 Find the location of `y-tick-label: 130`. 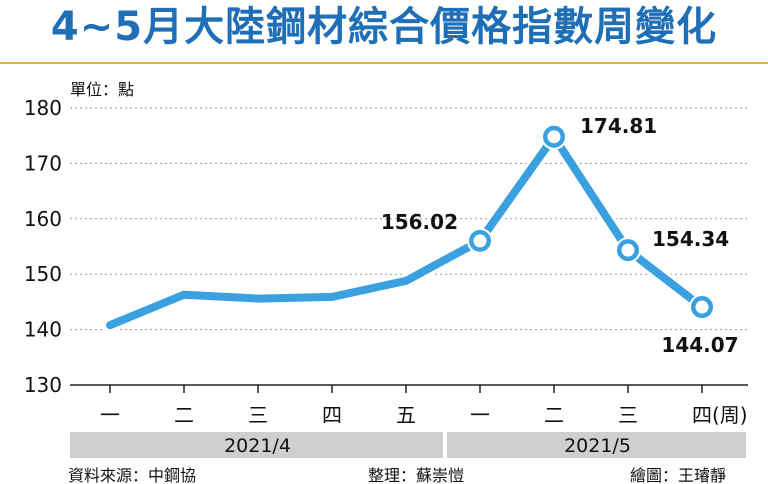

y-tick-label: 130 is located at coordinates (43, 385).